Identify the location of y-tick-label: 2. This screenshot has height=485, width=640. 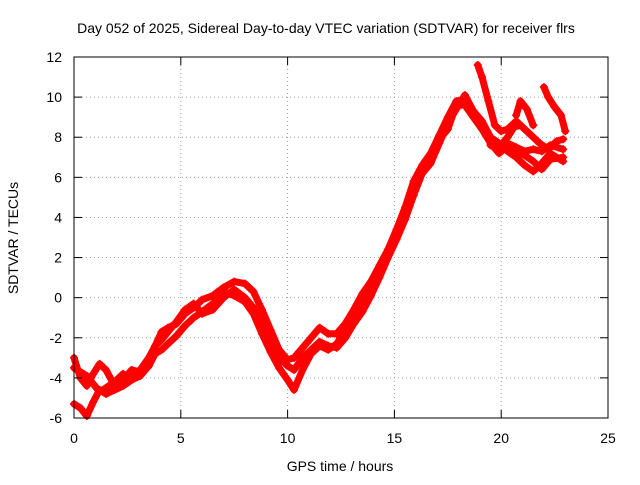
(58, 258).